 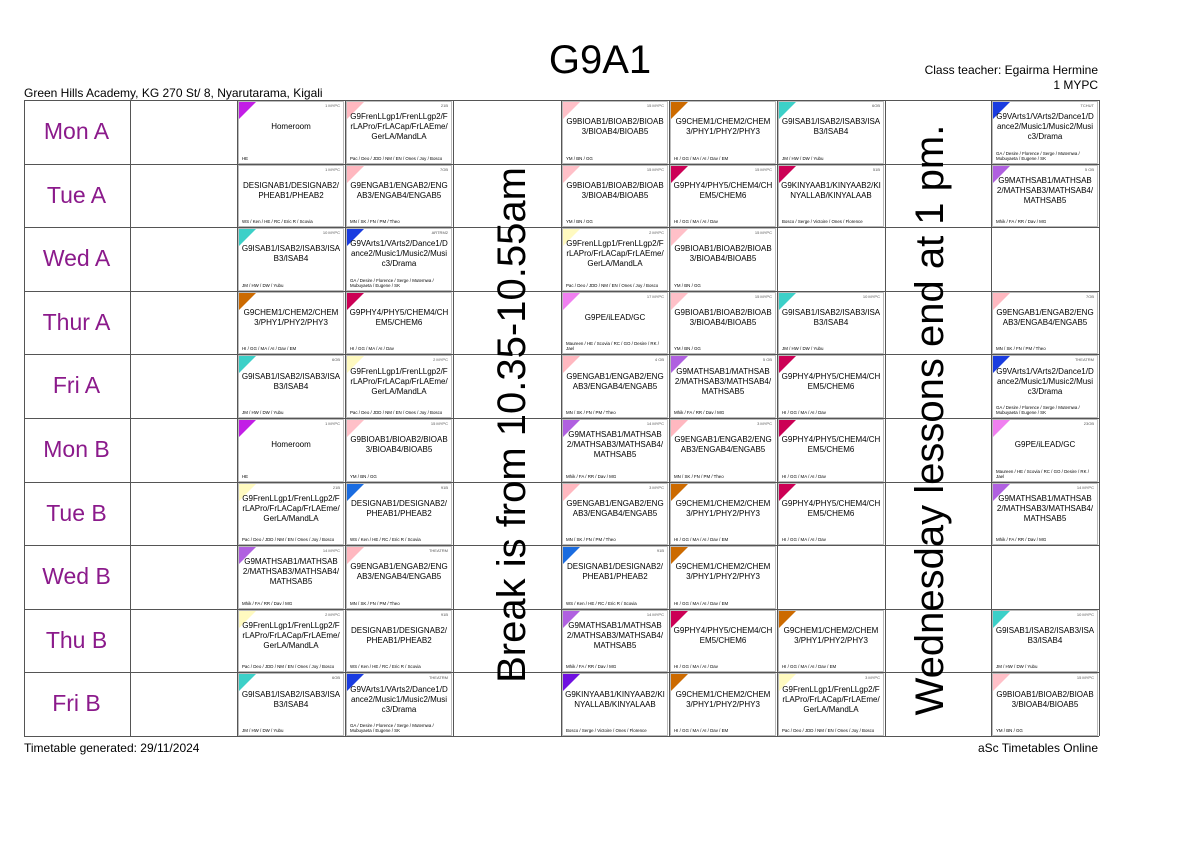 I want to click on lesson-subject: G9BIOAB1/BIOAB2/BIOAB3/BIOAB4/BIOAB5, so click(x=399, y=445).